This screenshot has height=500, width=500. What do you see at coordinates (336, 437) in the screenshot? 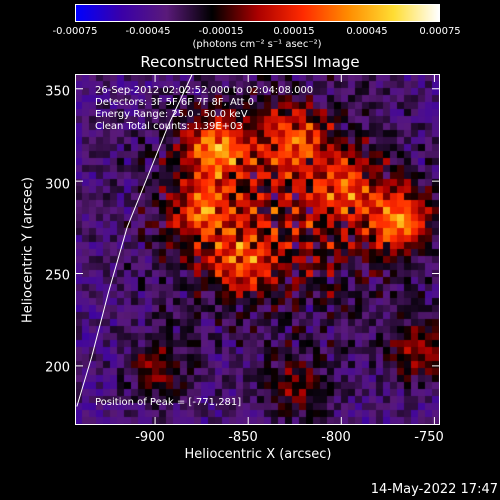
I see `x-tick-label: -800` at bounding box center [336, 437].